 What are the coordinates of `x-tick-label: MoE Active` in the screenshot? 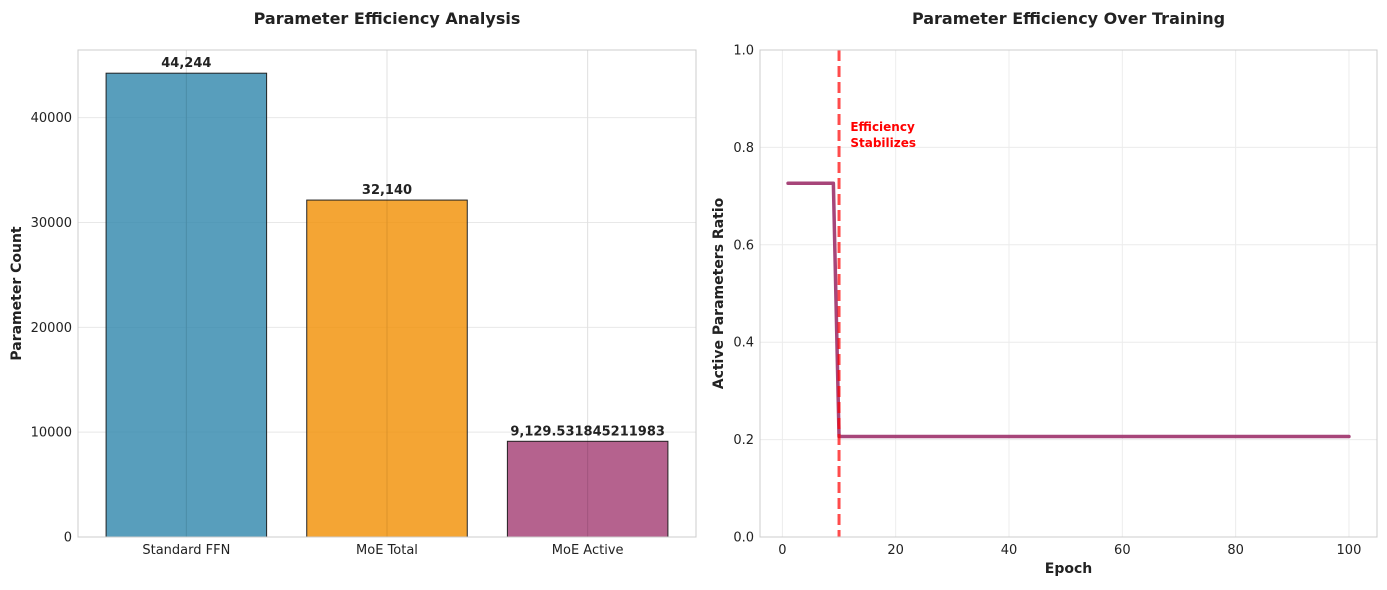 It's located at (588, 550).